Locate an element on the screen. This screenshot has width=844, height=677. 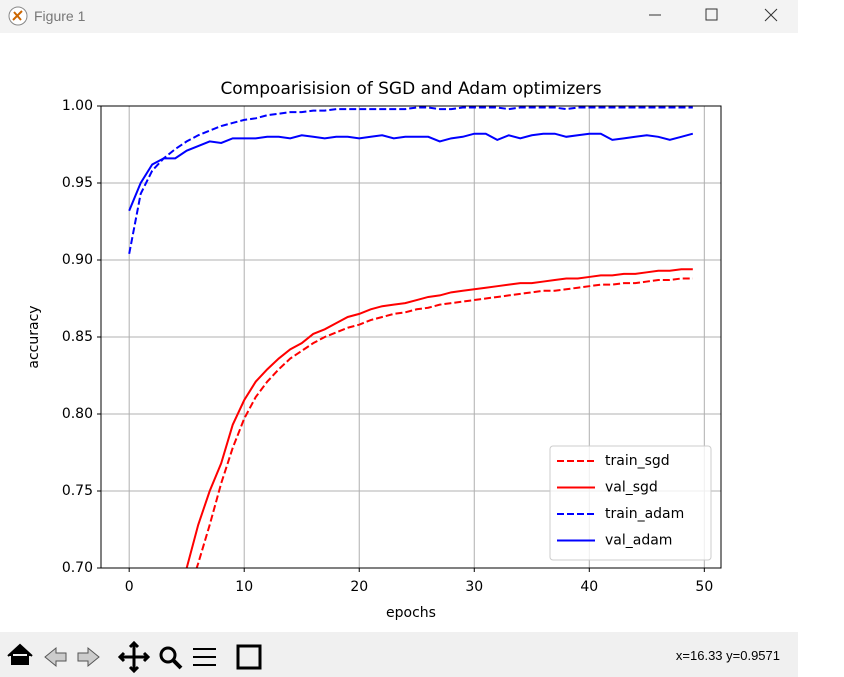
zoom-handle is located at coordinates (177, 664).